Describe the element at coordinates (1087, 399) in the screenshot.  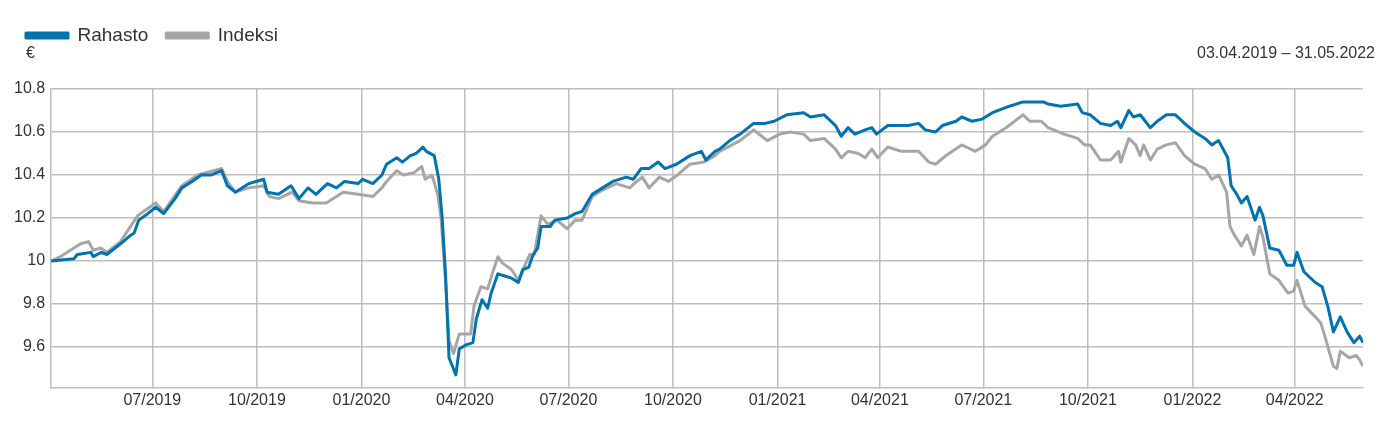
I see `x-tick-label: 10/2021` at that location.